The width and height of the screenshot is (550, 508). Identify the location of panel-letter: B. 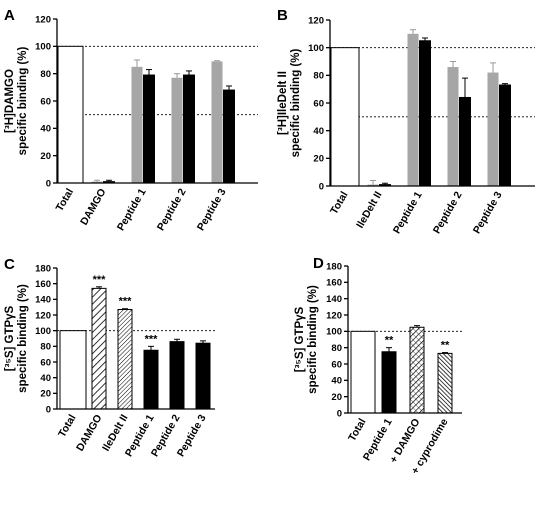
(282, 15).